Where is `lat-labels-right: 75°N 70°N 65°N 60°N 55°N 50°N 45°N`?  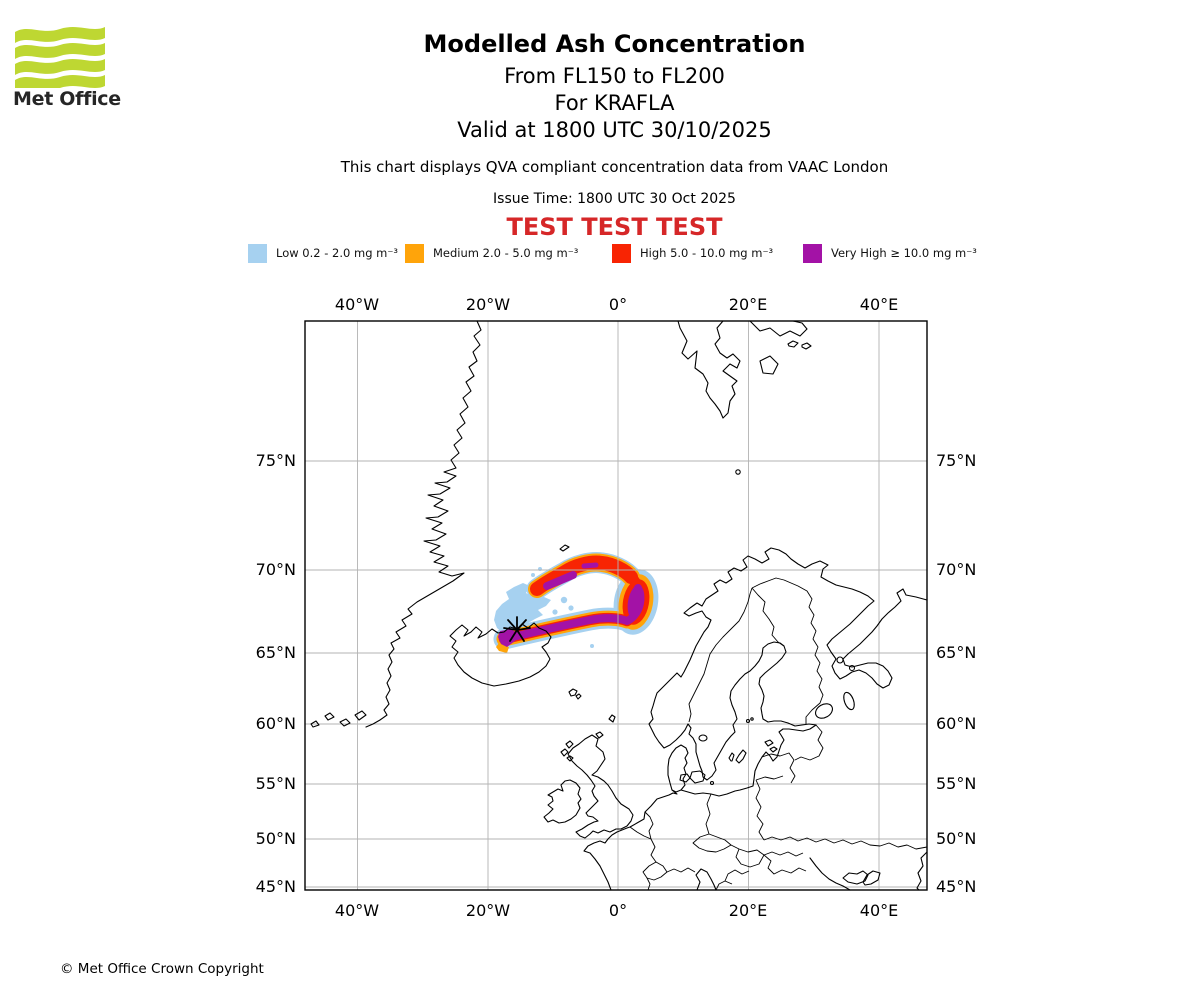
lat-labels-right: 75°N 70°N 65°N 60°N 55°N 50°N 45°N is located at coordinates (956, 673).